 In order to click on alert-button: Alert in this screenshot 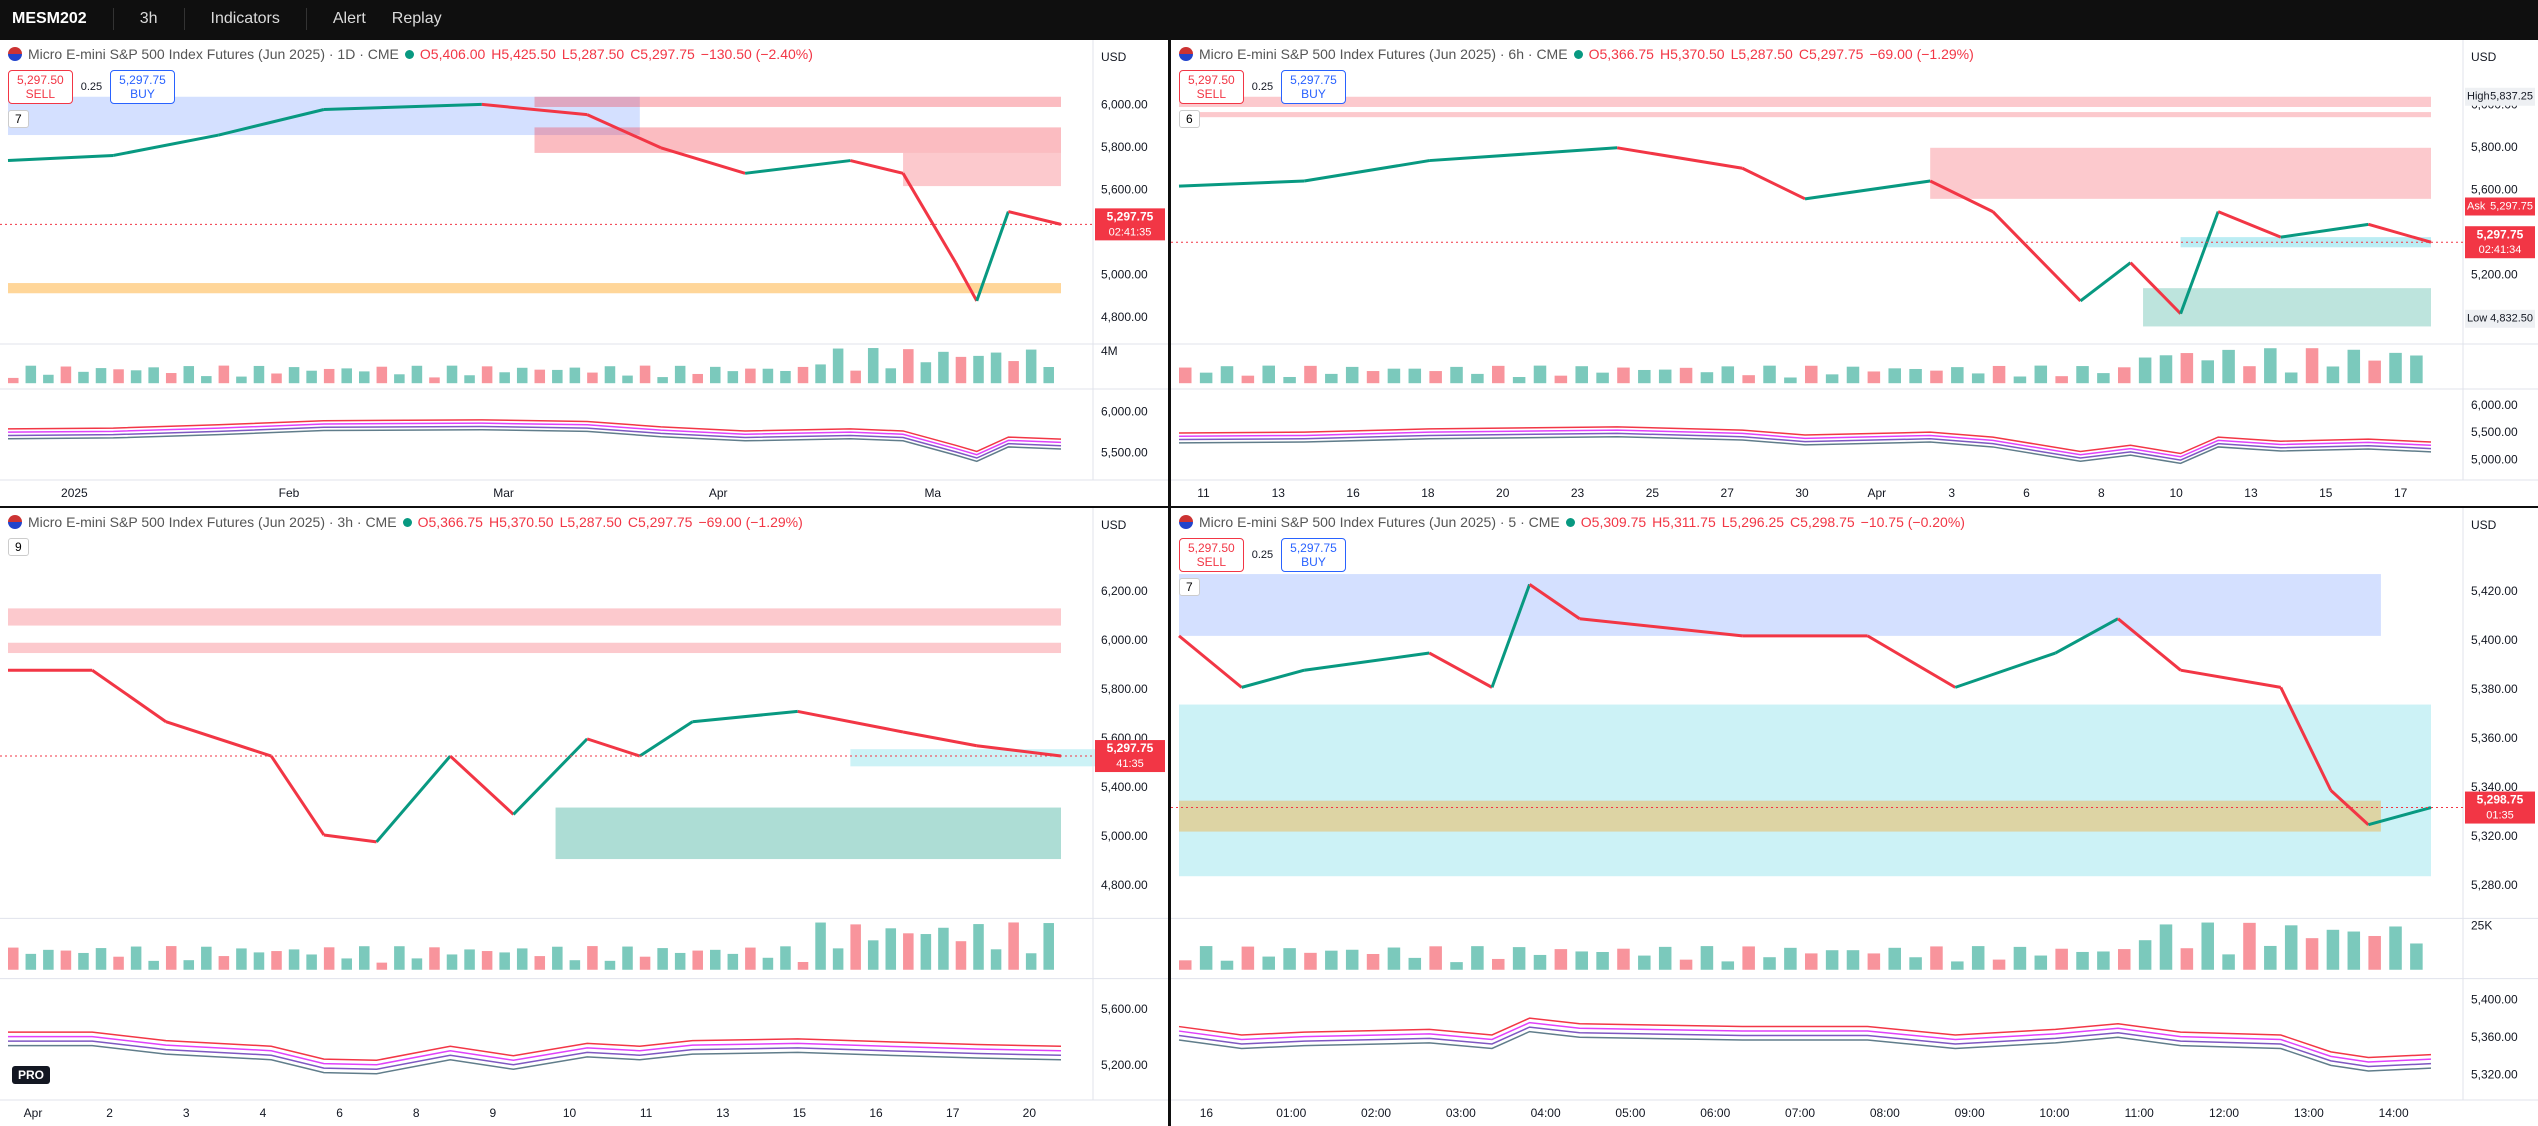, I will do `click(349, 18)`.